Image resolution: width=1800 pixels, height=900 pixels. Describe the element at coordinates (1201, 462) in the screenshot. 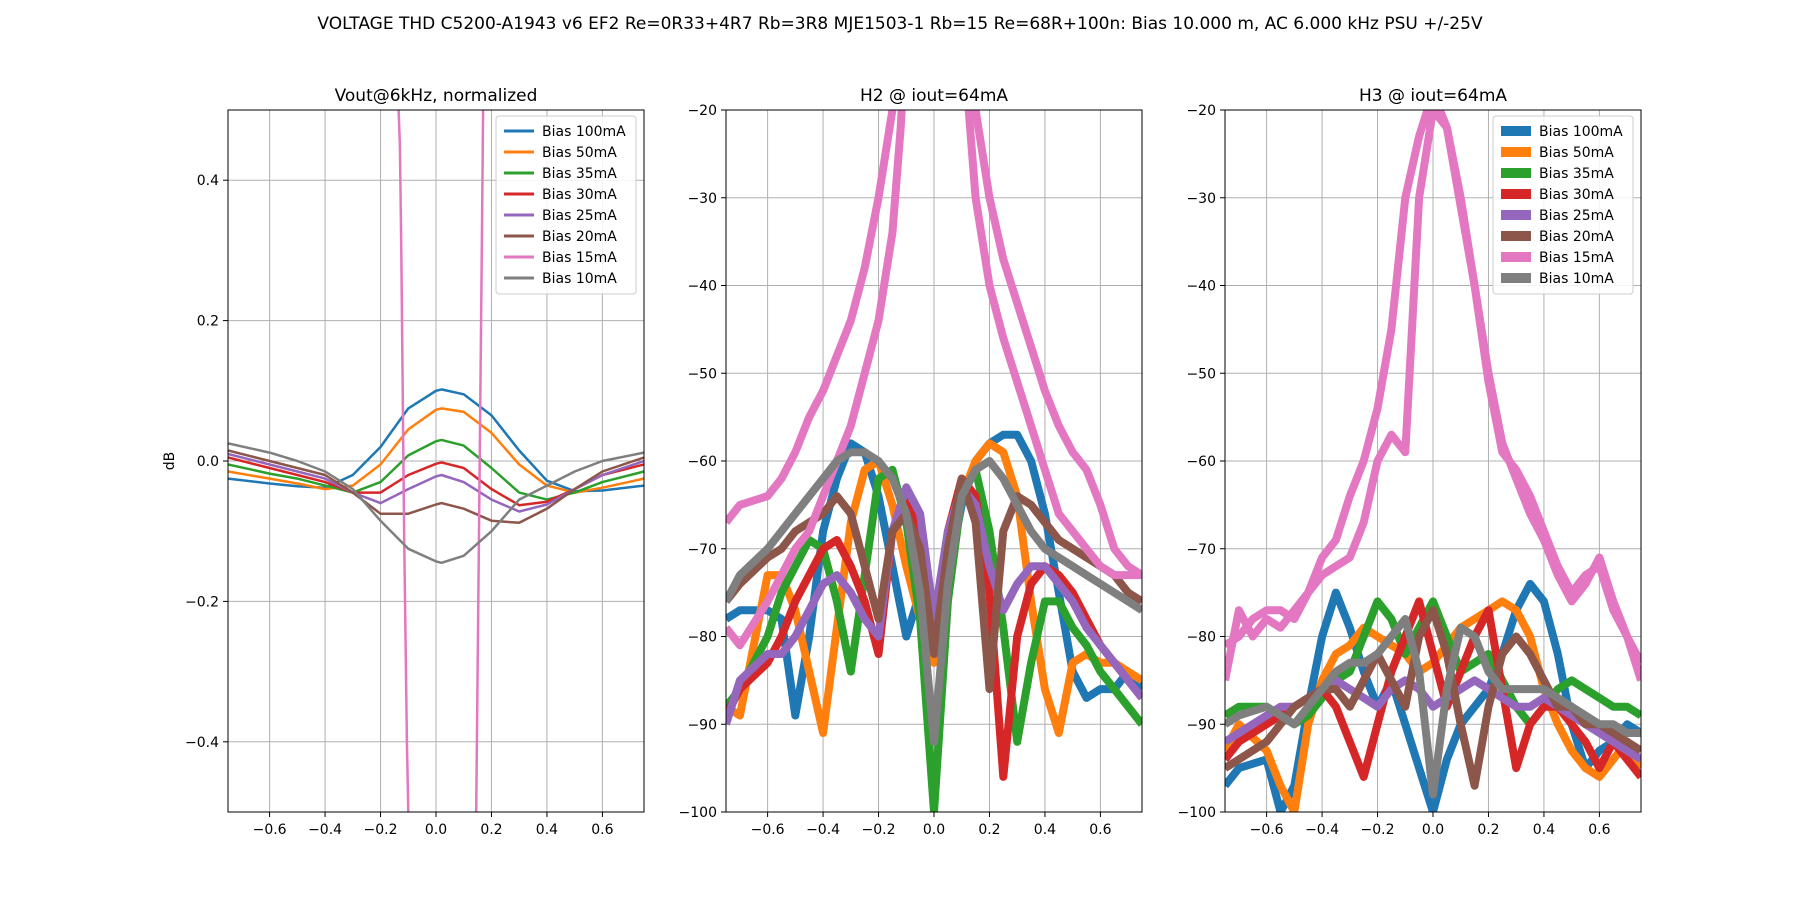

I see `h3-y-tick-label: −60` at that location.